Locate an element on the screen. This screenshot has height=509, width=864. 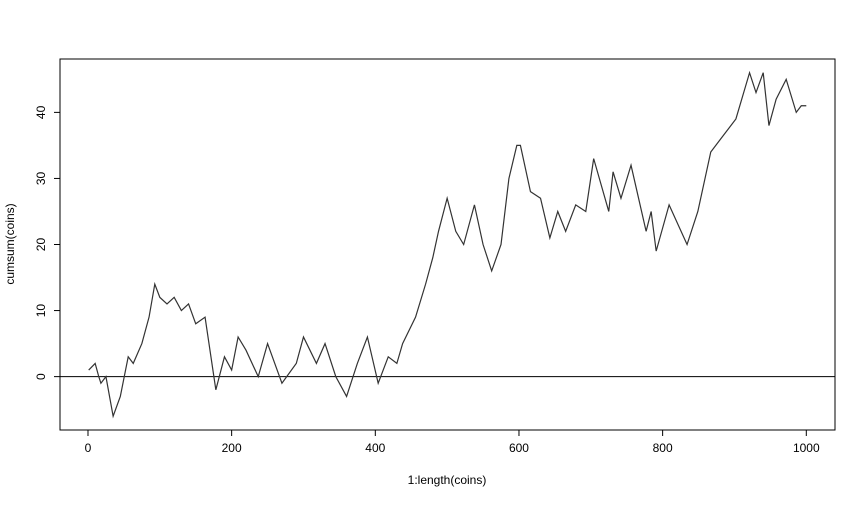
x-tick-label: 200 is located at coordinates (232, 448).